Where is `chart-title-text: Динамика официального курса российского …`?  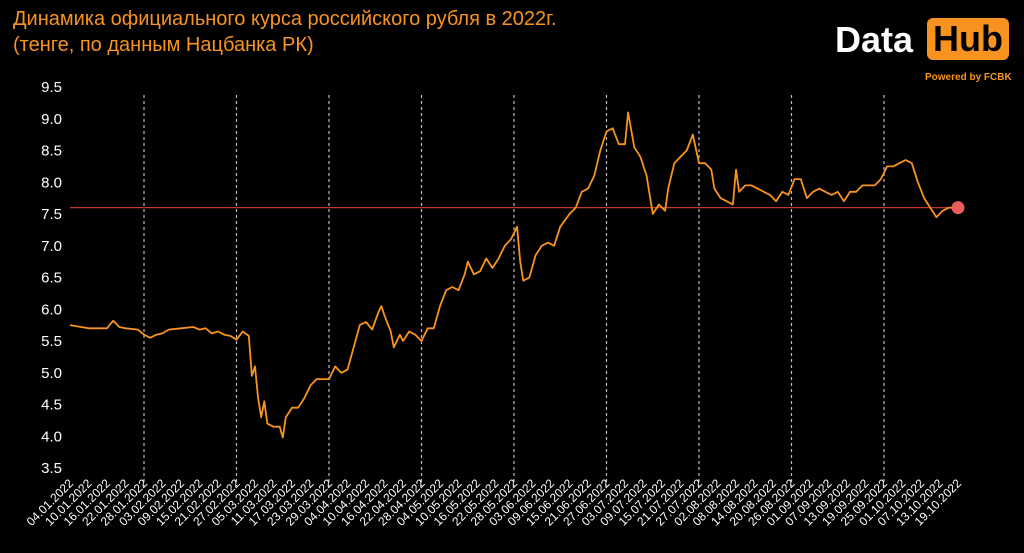 chart-title-text: Динамика официального курса российского … is located at coordinates (285, 19).